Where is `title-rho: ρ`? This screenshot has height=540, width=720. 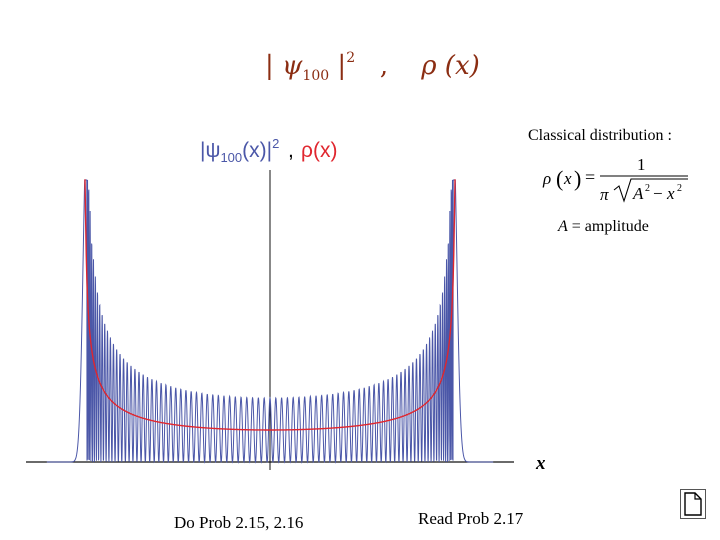
title-rho: ρ is located at coordinates (429, 66).